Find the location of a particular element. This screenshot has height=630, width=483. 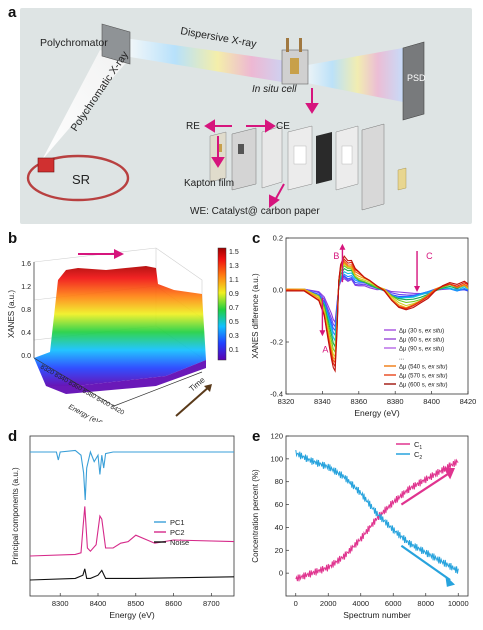

e-ylabel: Concentration percent (%) is located at coordinates (255, 516).